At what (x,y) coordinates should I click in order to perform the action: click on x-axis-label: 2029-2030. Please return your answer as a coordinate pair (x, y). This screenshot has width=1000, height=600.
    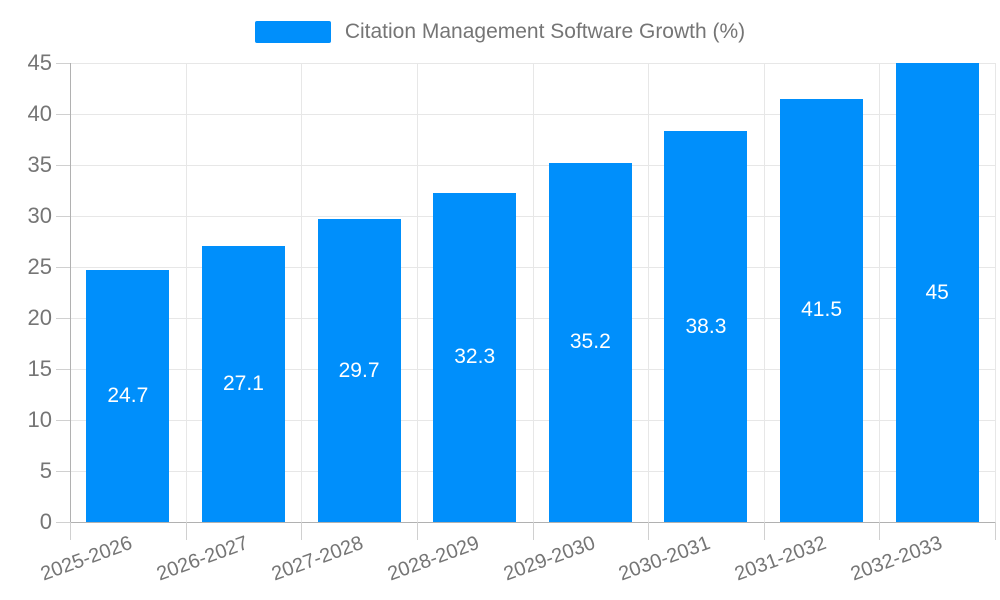
    Looking at the image, I should click on (549, 559).